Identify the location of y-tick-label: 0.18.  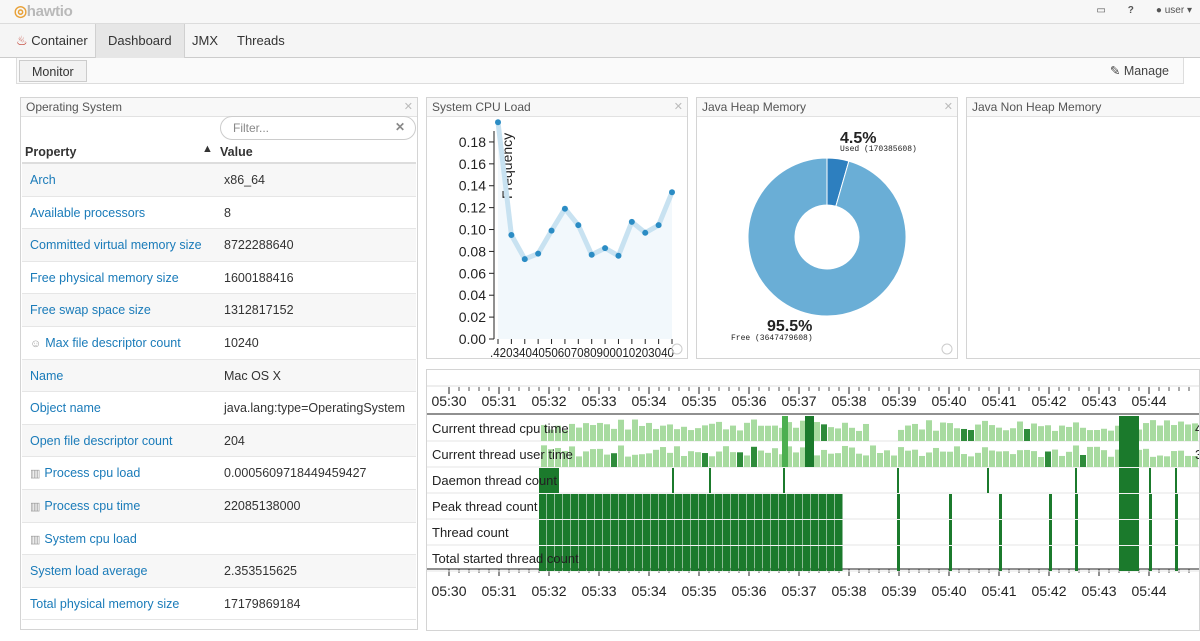
(472, 142).